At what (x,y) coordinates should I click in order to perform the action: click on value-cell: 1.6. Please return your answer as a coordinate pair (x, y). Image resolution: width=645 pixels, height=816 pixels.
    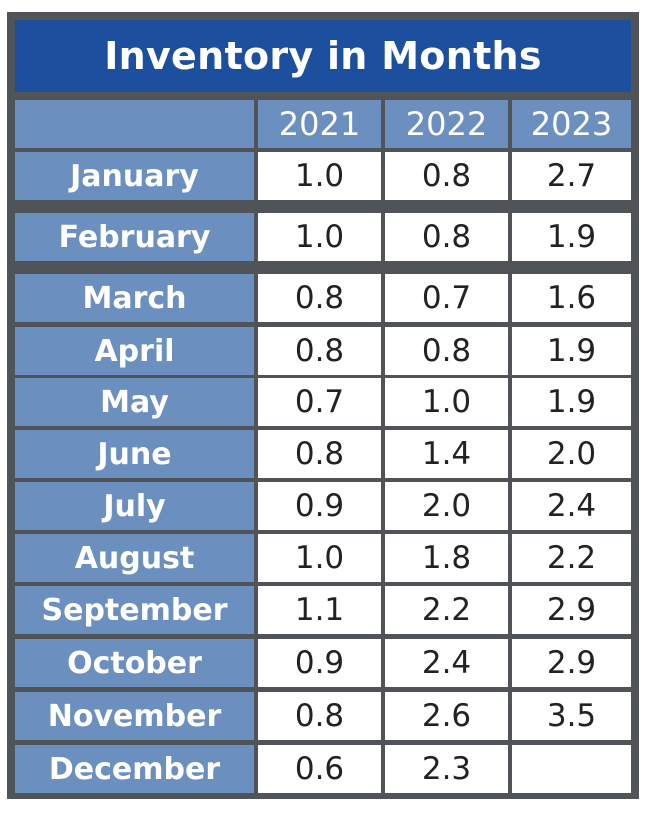
    Looking at the image, I should click on (571, 298).